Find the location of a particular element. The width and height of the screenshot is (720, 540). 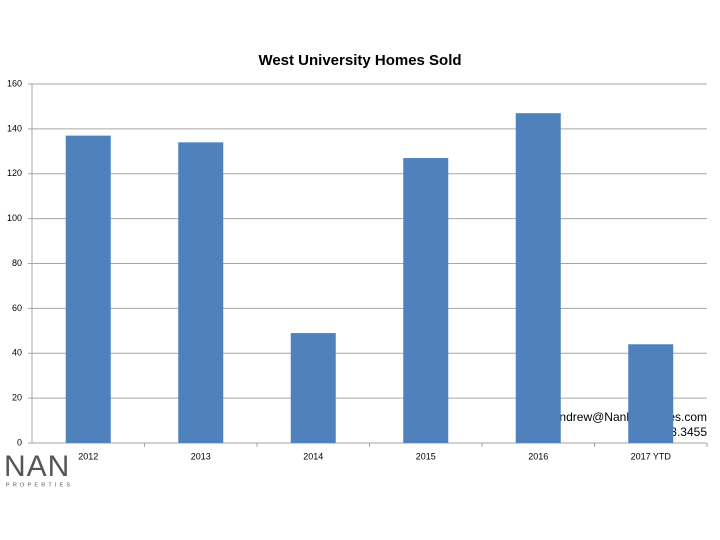

x-tick-label: 2013 is located at coordinates (201, 456).